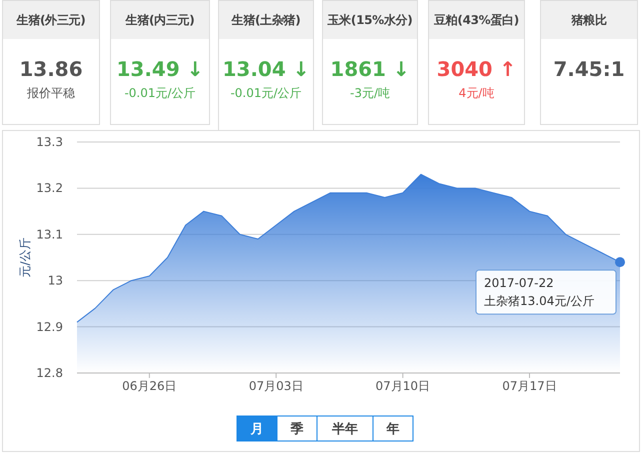  What do you see at coordinates (49, 373) in the screenshot?
I see `y-tick-label: 12.8` at bounding box center [49, 373].